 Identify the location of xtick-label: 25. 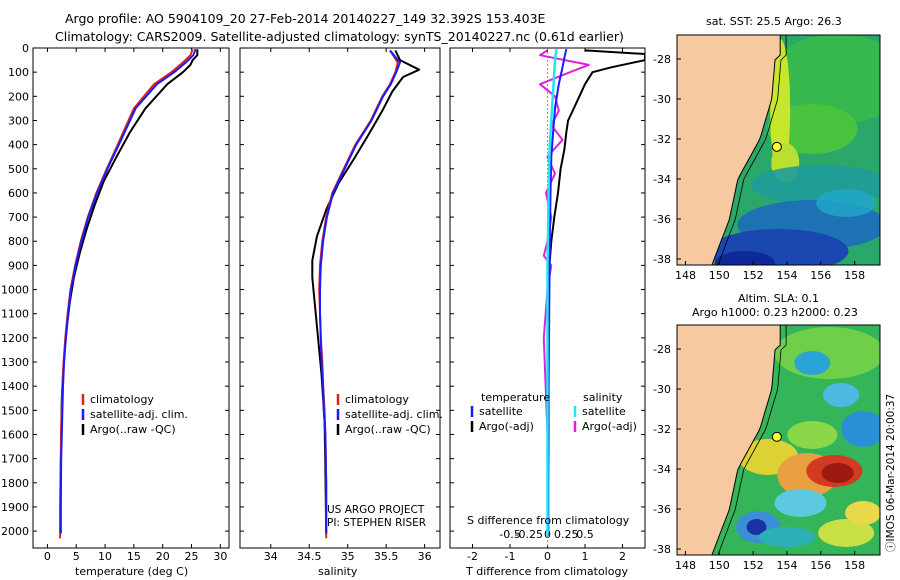
(192, 556).